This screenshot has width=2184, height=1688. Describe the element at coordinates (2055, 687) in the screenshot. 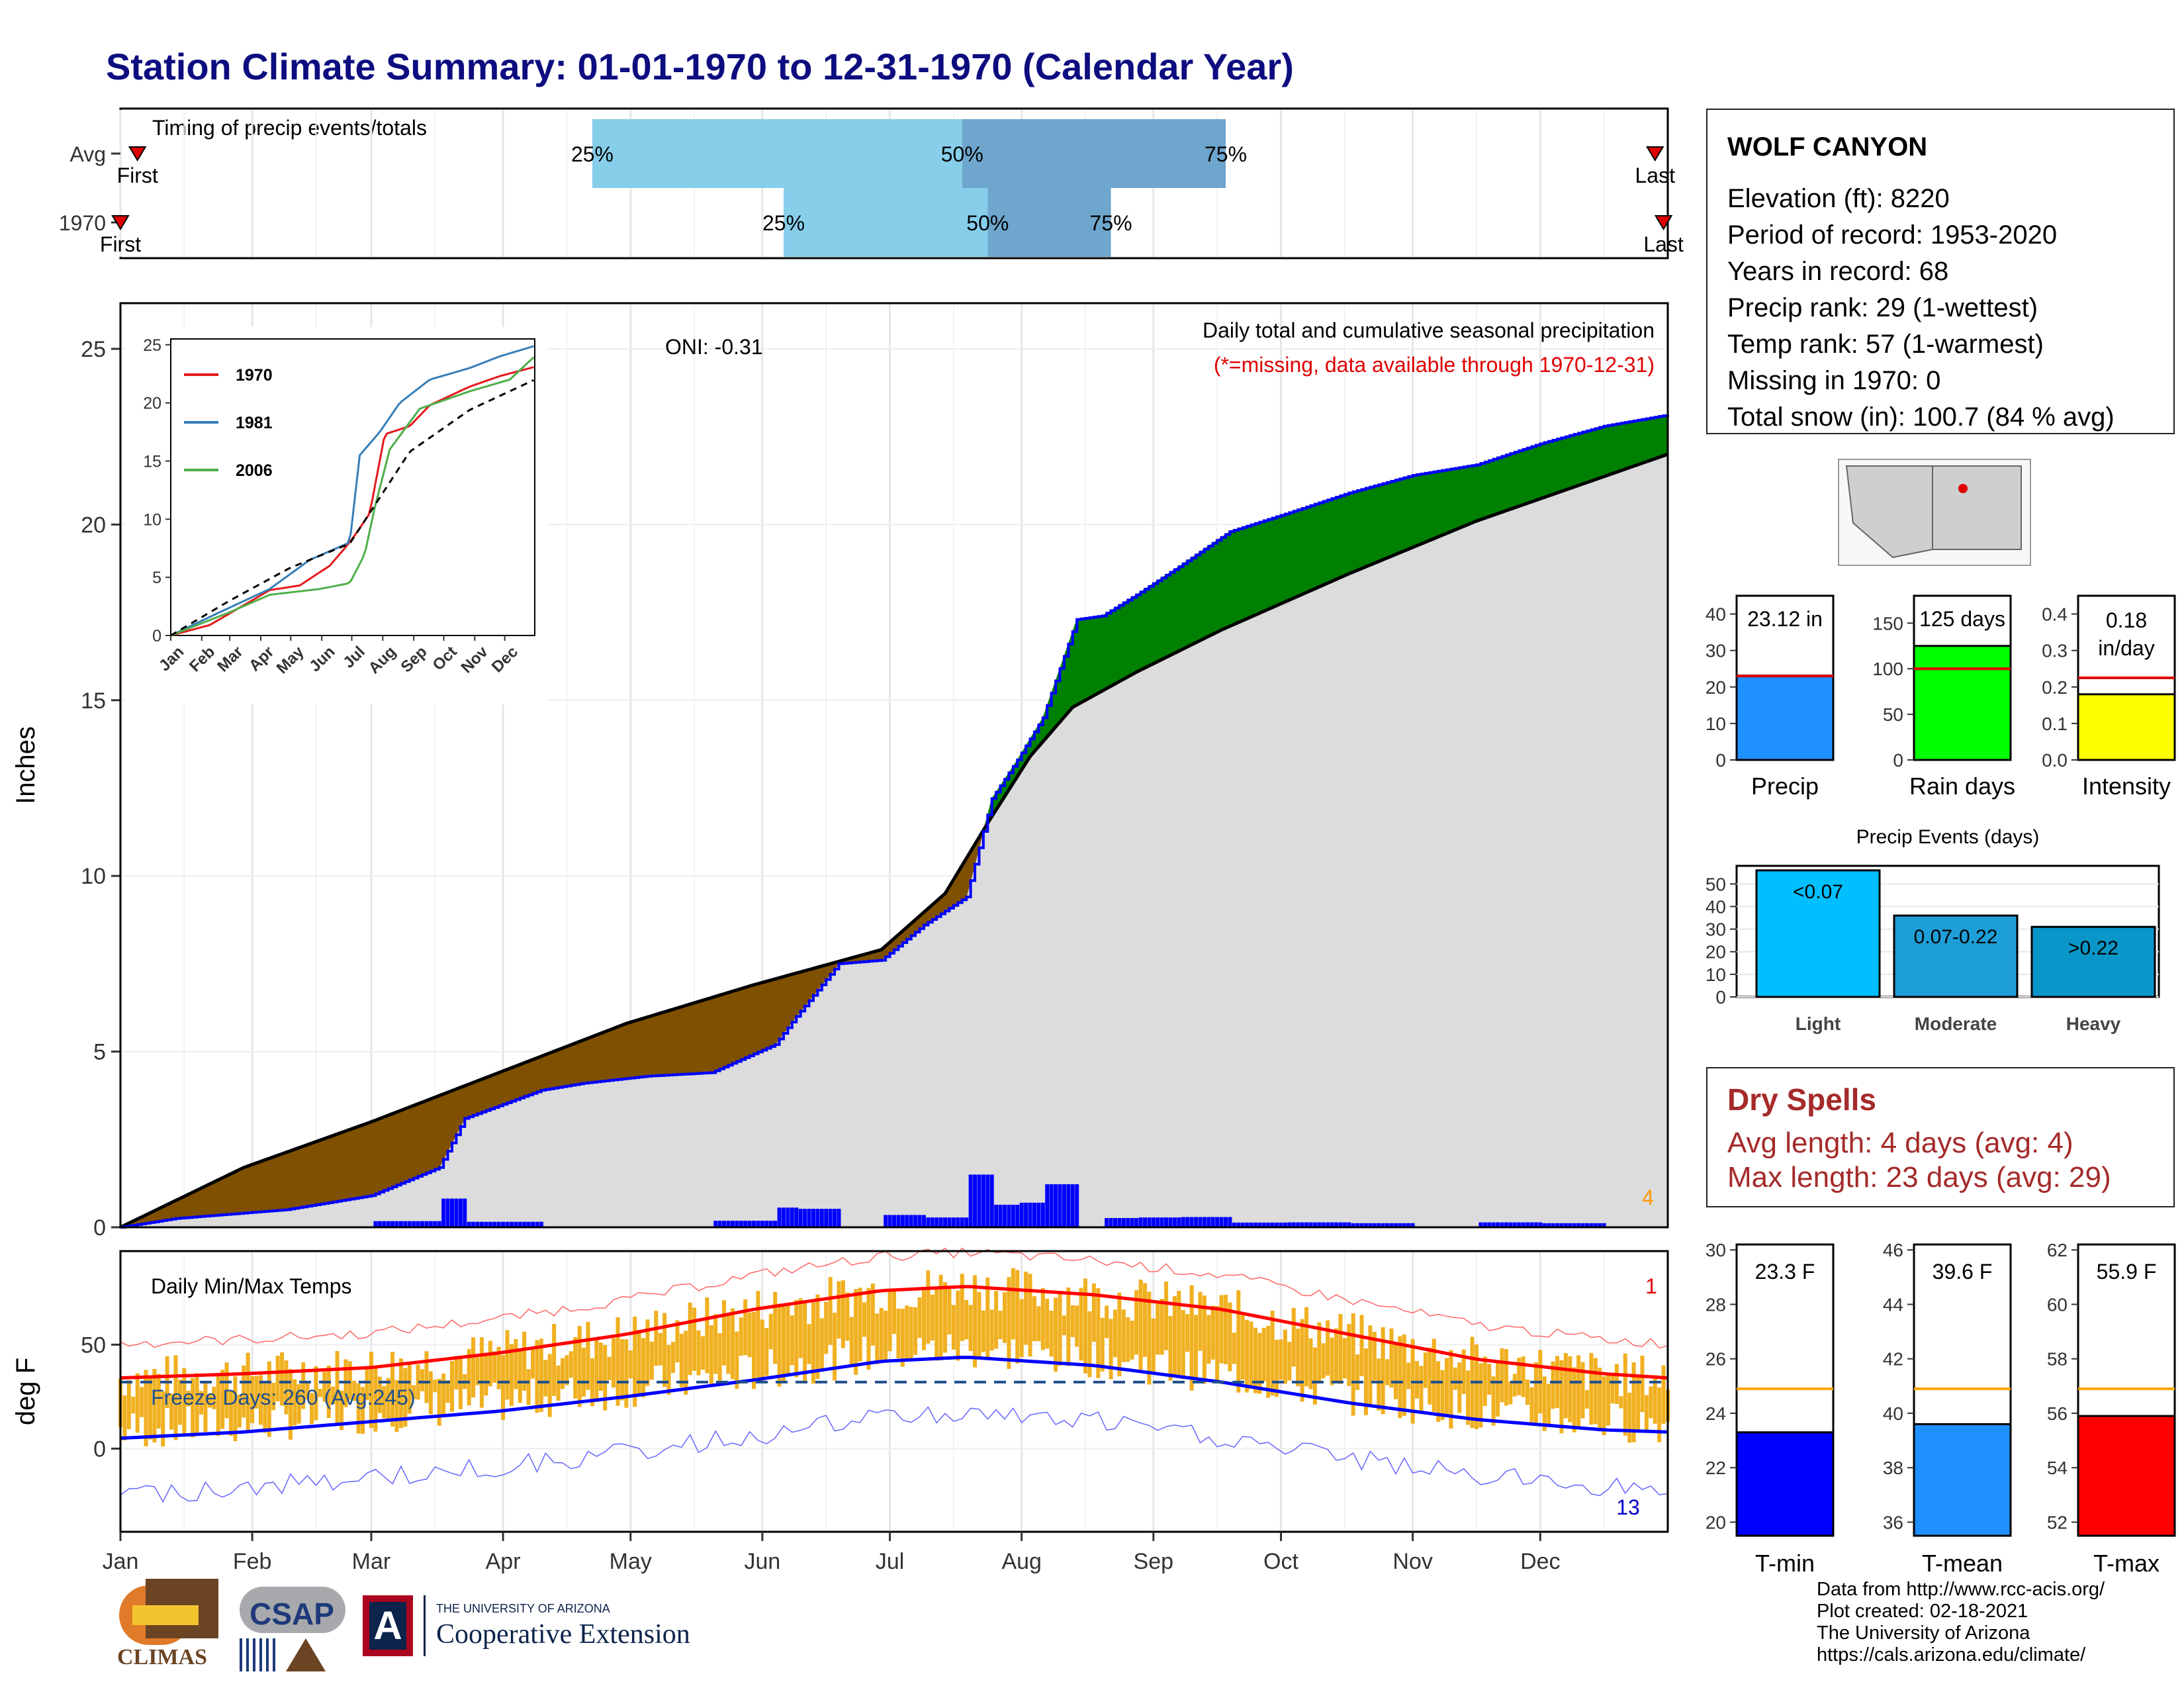

I see `summary-tick-label: 0.2` at that location.